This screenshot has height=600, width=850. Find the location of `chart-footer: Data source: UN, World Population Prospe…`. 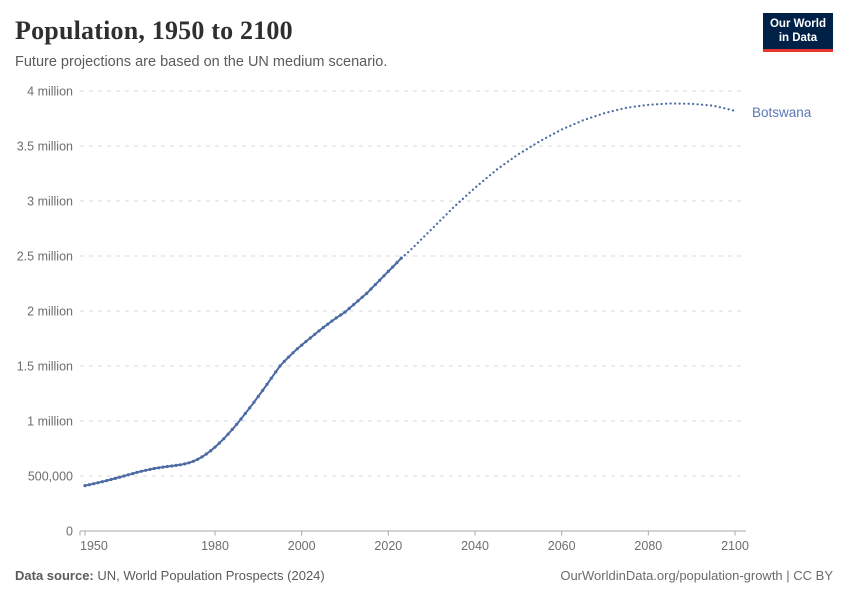

chart-footer: Data source: UN, World Population Prospe… is located at coordinates (424, 575).